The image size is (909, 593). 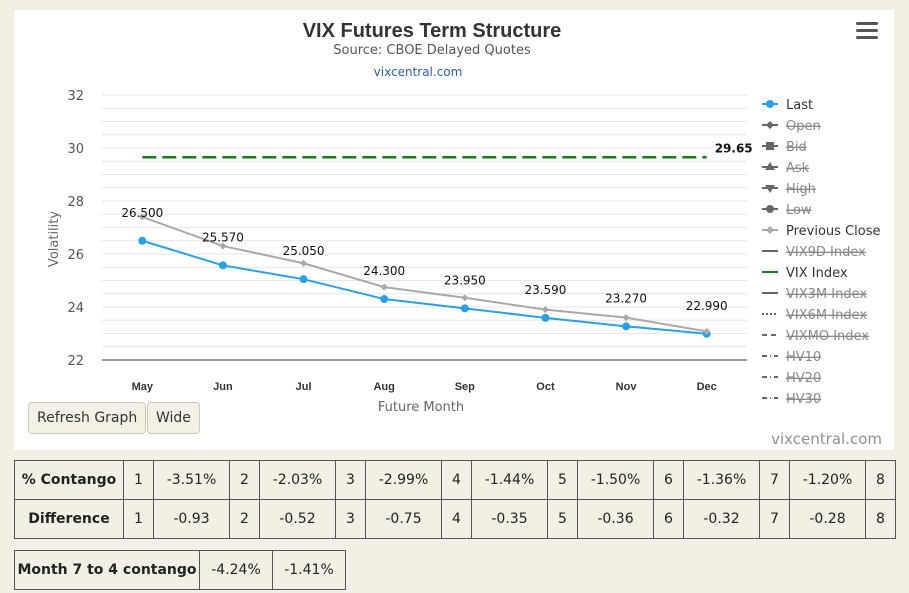 What do you see at coordinates (309, 570) in the screenshot?
I see `table-cell: -1.41%` at bounding box center [309, 570].